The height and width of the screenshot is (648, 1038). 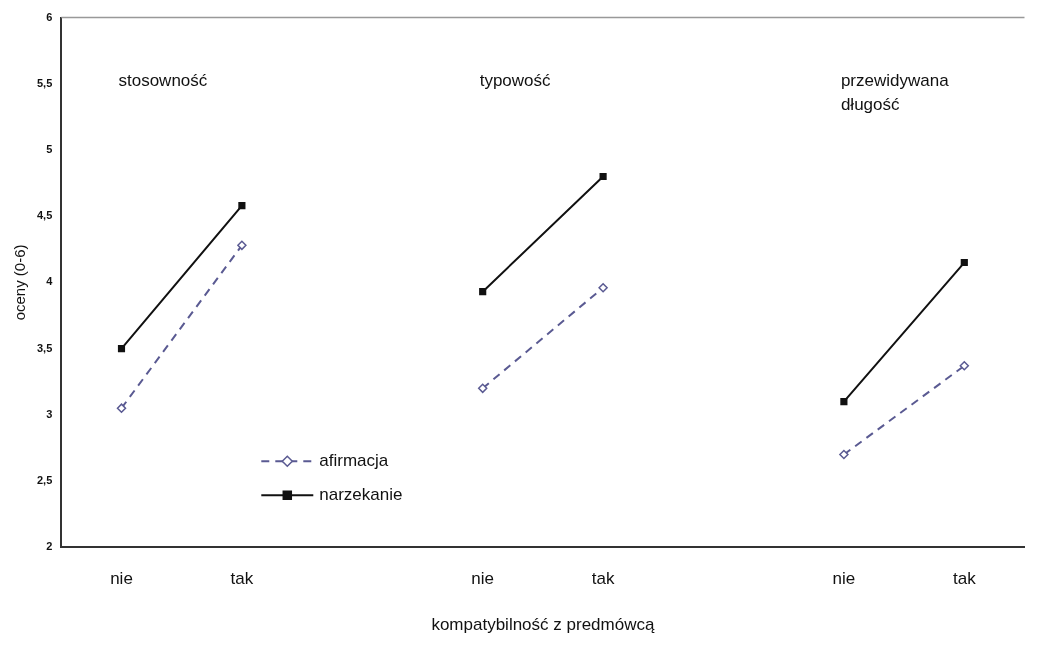 I want to click on y-tick-label: 6, so click(x=49, y=16).